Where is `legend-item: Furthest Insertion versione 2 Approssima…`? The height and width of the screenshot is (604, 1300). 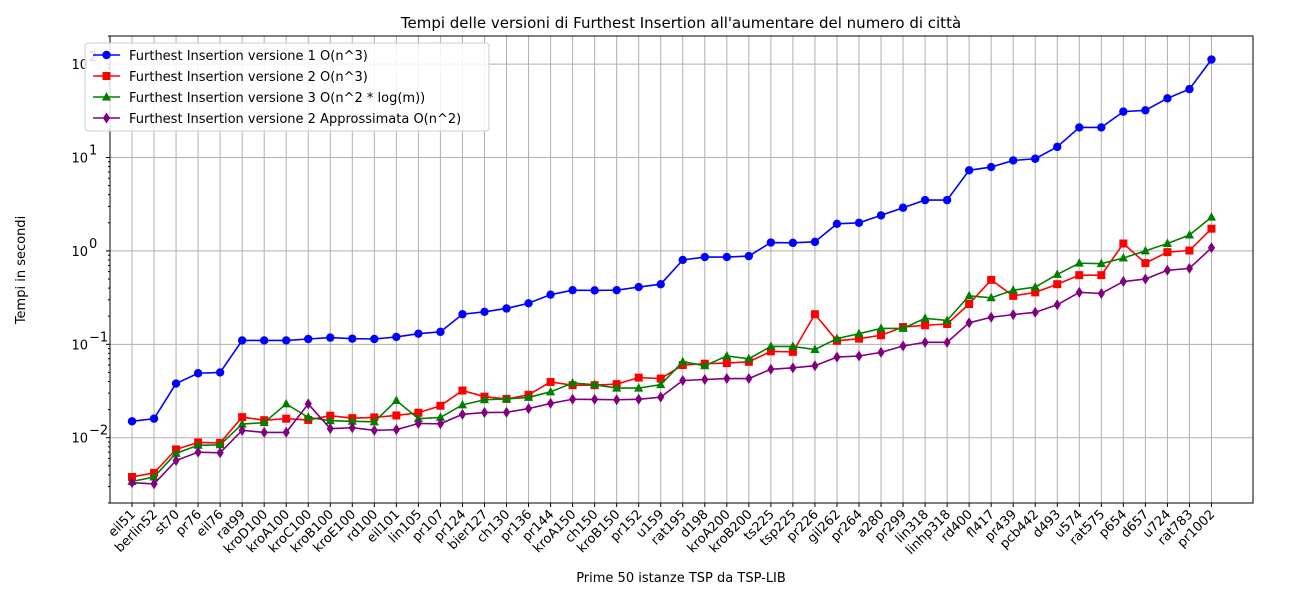 legend-item: Furthest Insertion versione 2 Approssima… is located at coordinates (277, 119).